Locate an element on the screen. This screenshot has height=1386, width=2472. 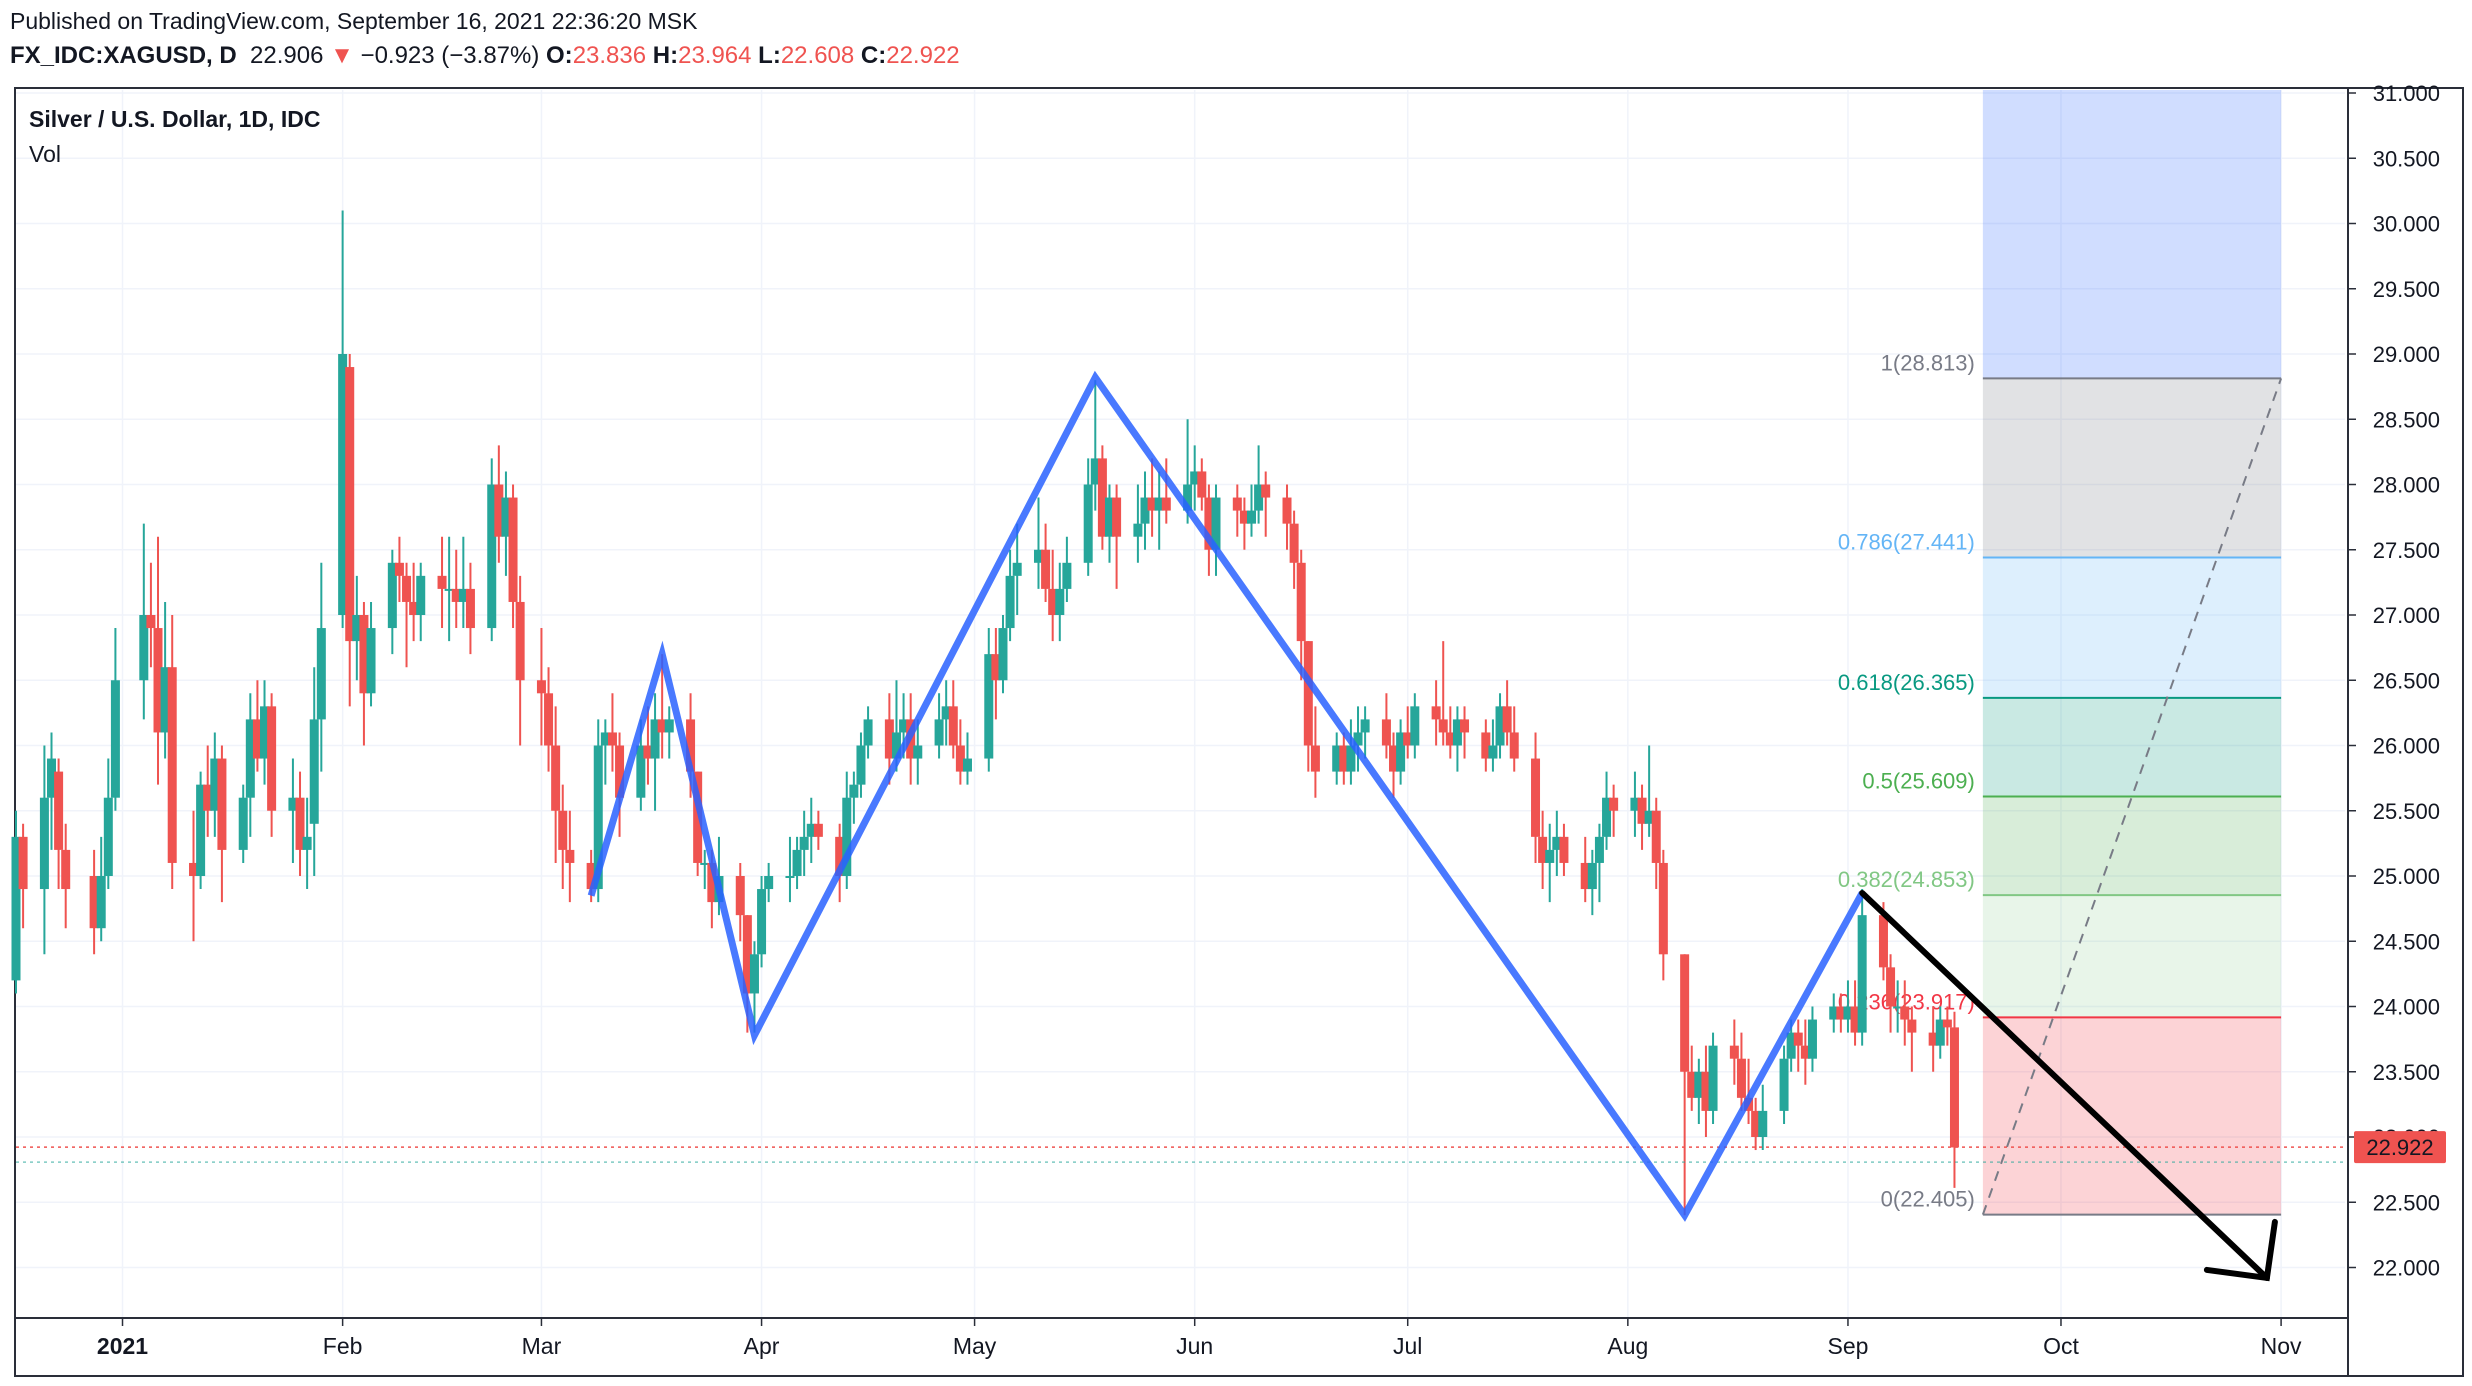
y-tick-label: 30.000 is located at coordinates (2406, 224).